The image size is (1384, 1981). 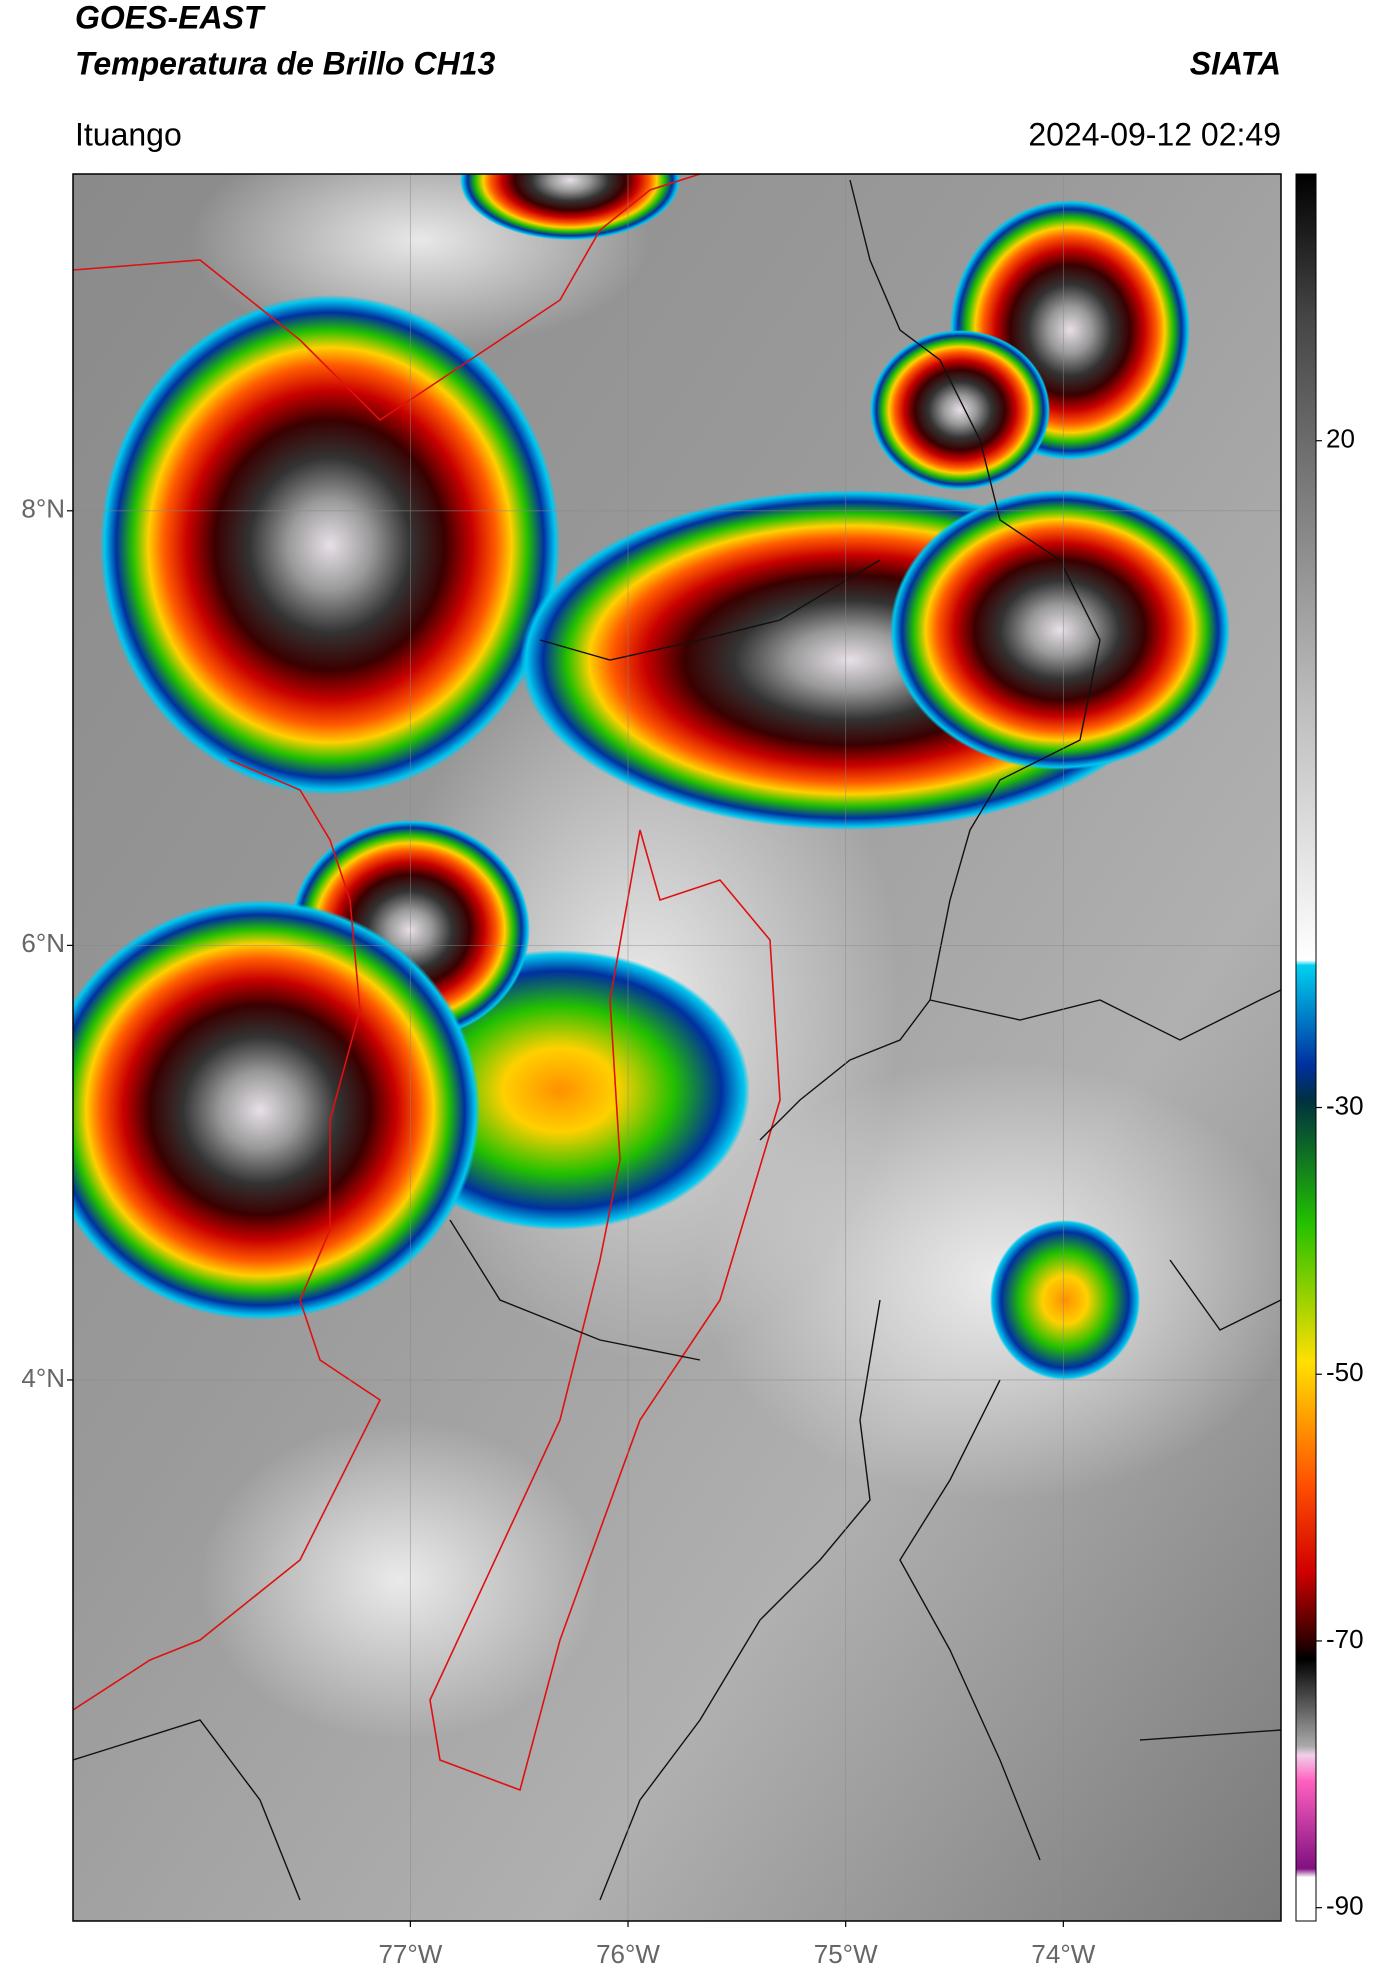 What do you see at coordinates (128, 134) in the screenshot?
I see `location: Ituango` at bounding box center [128, 134].